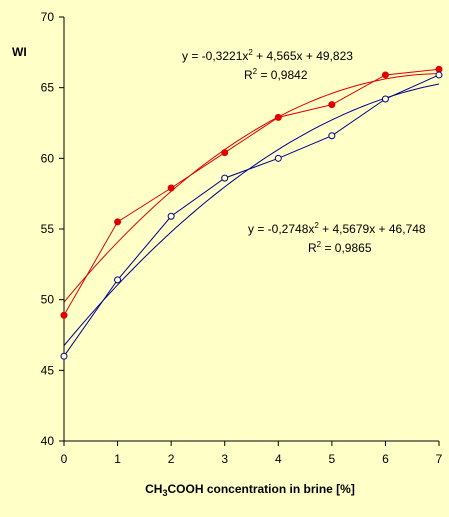 This screenshot has width=449, height=517. Describe the element at coordinates (319, 244) in the screenshot. I see `r2-blue-superscript: 2` at that location.